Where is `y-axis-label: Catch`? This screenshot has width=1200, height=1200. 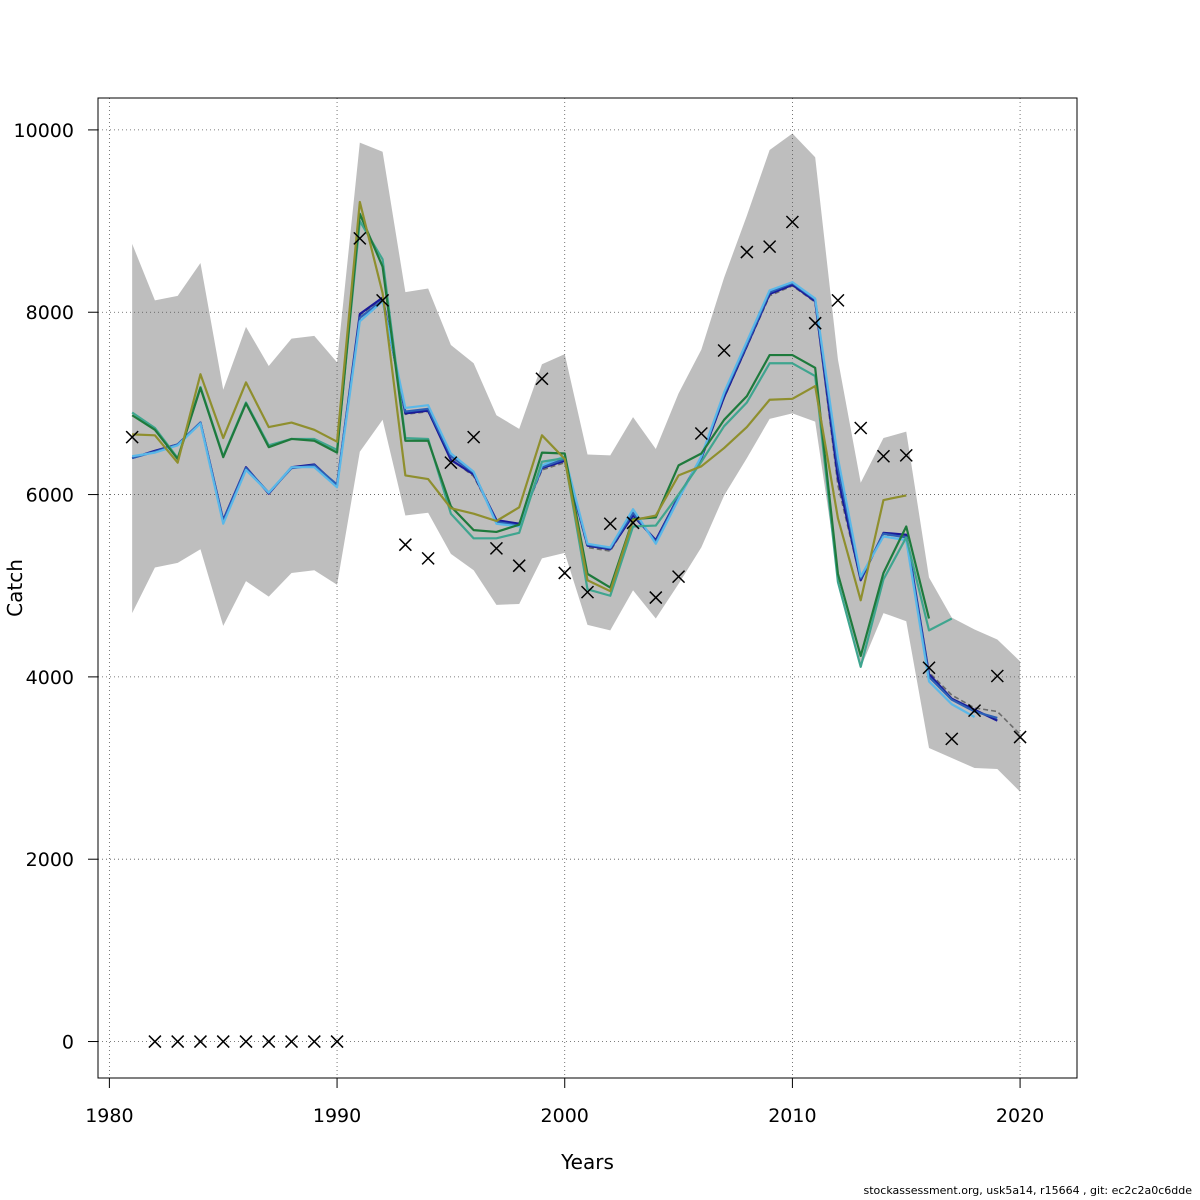 y-axis-label: Catch is located at coordinates (15, 588).